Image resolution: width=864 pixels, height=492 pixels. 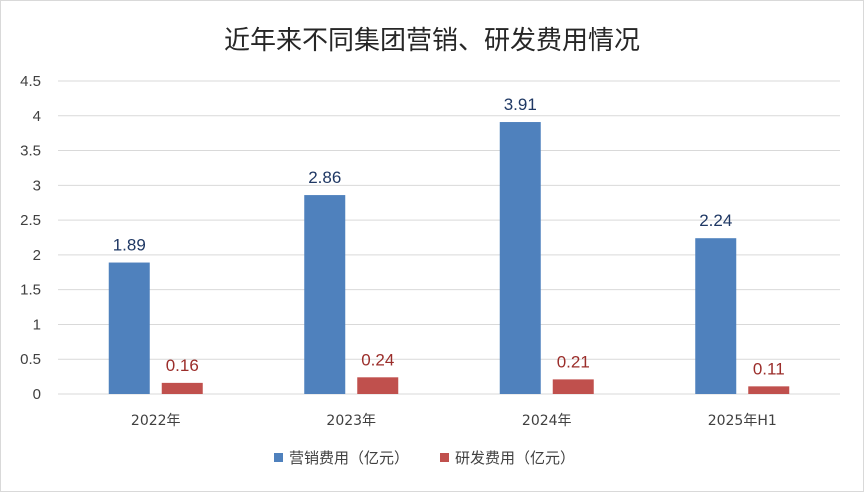 What do you see at coordinates (715, 220) in the screenshot?
I see `data-label: 2.24` at bounding box center [715, 220].